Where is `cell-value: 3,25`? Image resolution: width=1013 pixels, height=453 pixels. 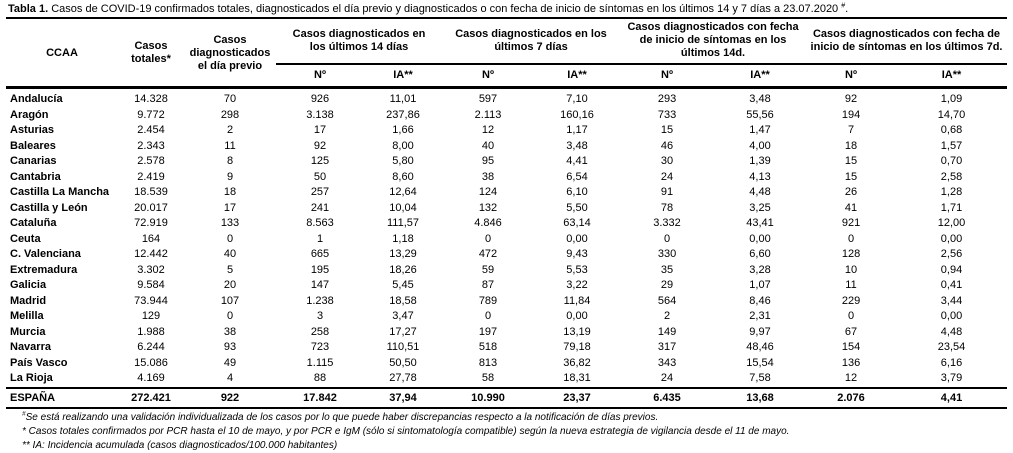 cell-value: 3,25 is located at coordinates (760, 207).